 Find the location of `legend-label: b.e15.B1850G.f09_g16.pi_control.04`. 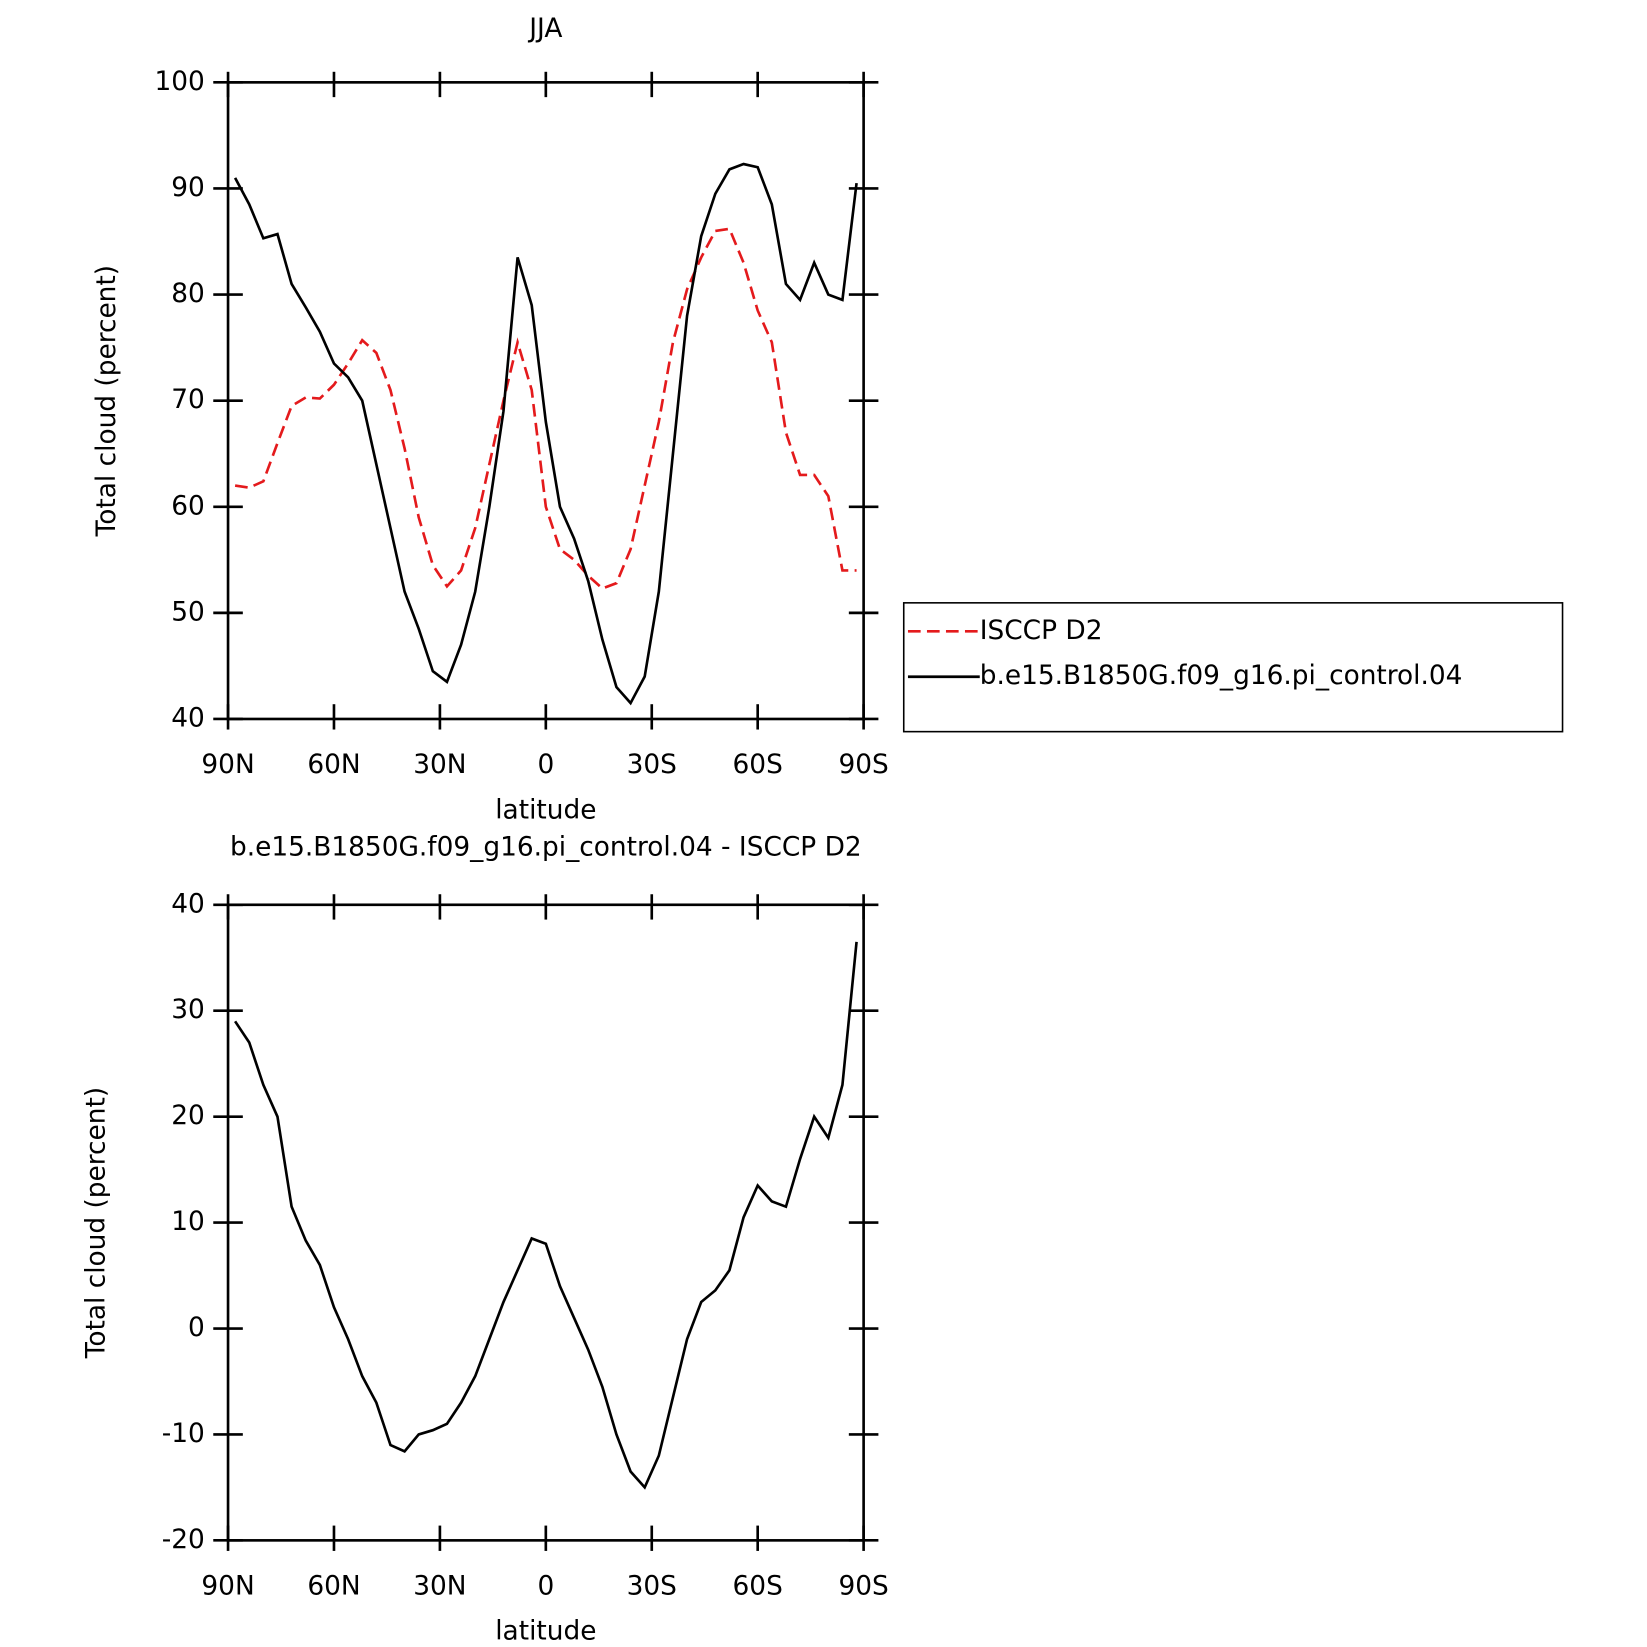

legend-label: b.e15.B1850G.f09_g16.pi_control.04 is located at coordinates (1221, 676).